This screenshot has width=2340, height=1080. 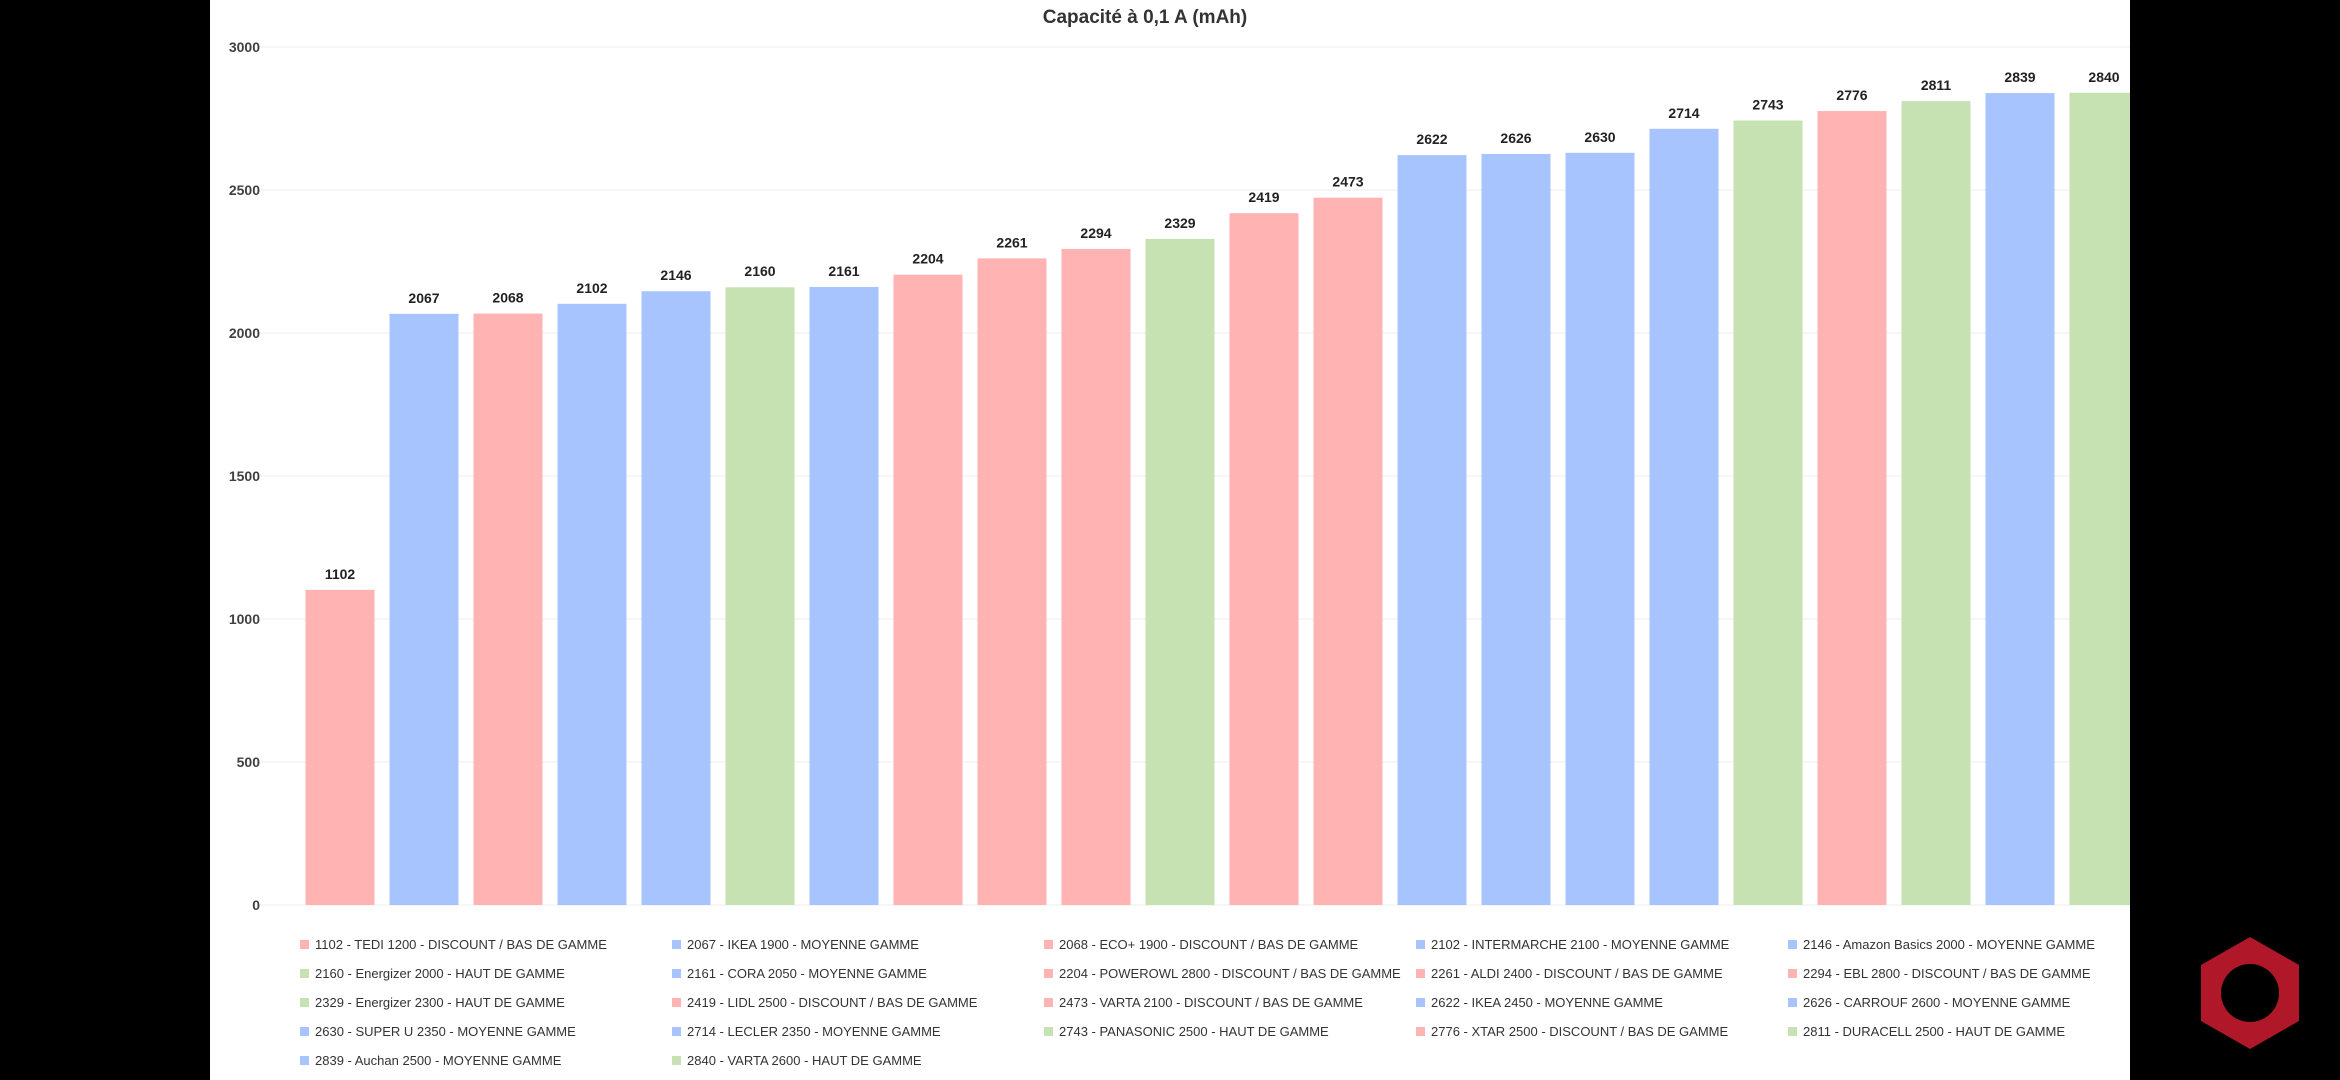 What do you see at coordinates (244, 190) in the screenshot?
I see `y-tick-label: 2500` at bounding box center [244, 190].